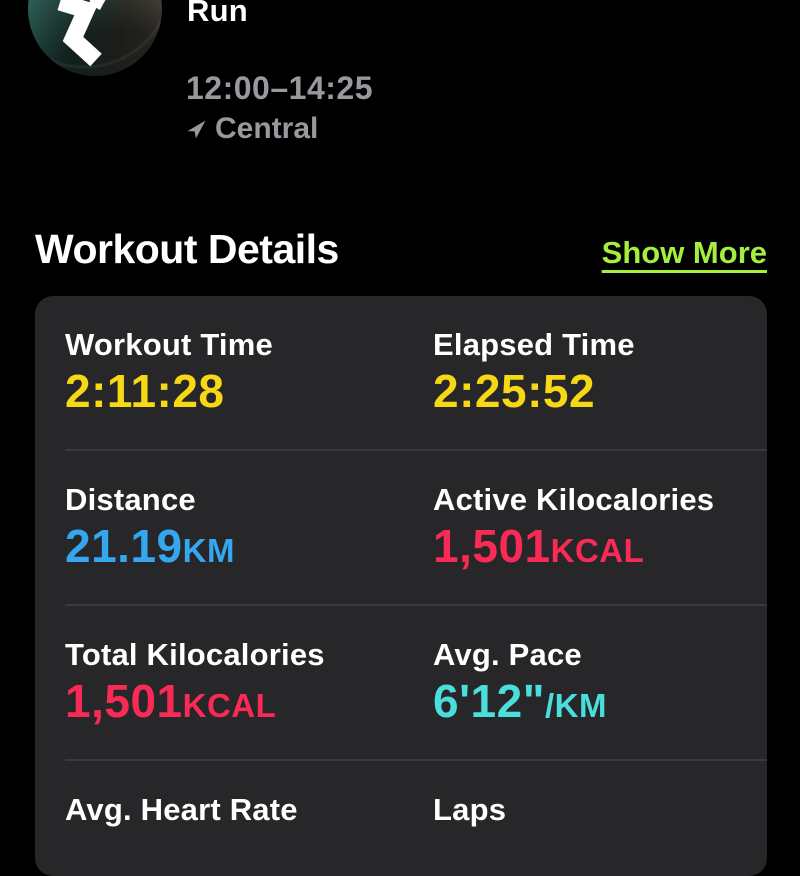 This screenshot has height=876, width=800. Describe the element at coordinates (576, 705) in the screenshot. I see `stat-unit: /KM` at that location.